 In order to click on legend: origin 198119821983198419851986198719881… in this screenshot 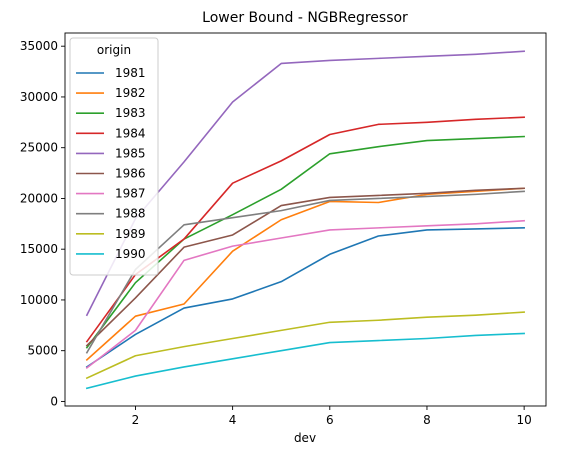, I will do `click(114, 156)`.